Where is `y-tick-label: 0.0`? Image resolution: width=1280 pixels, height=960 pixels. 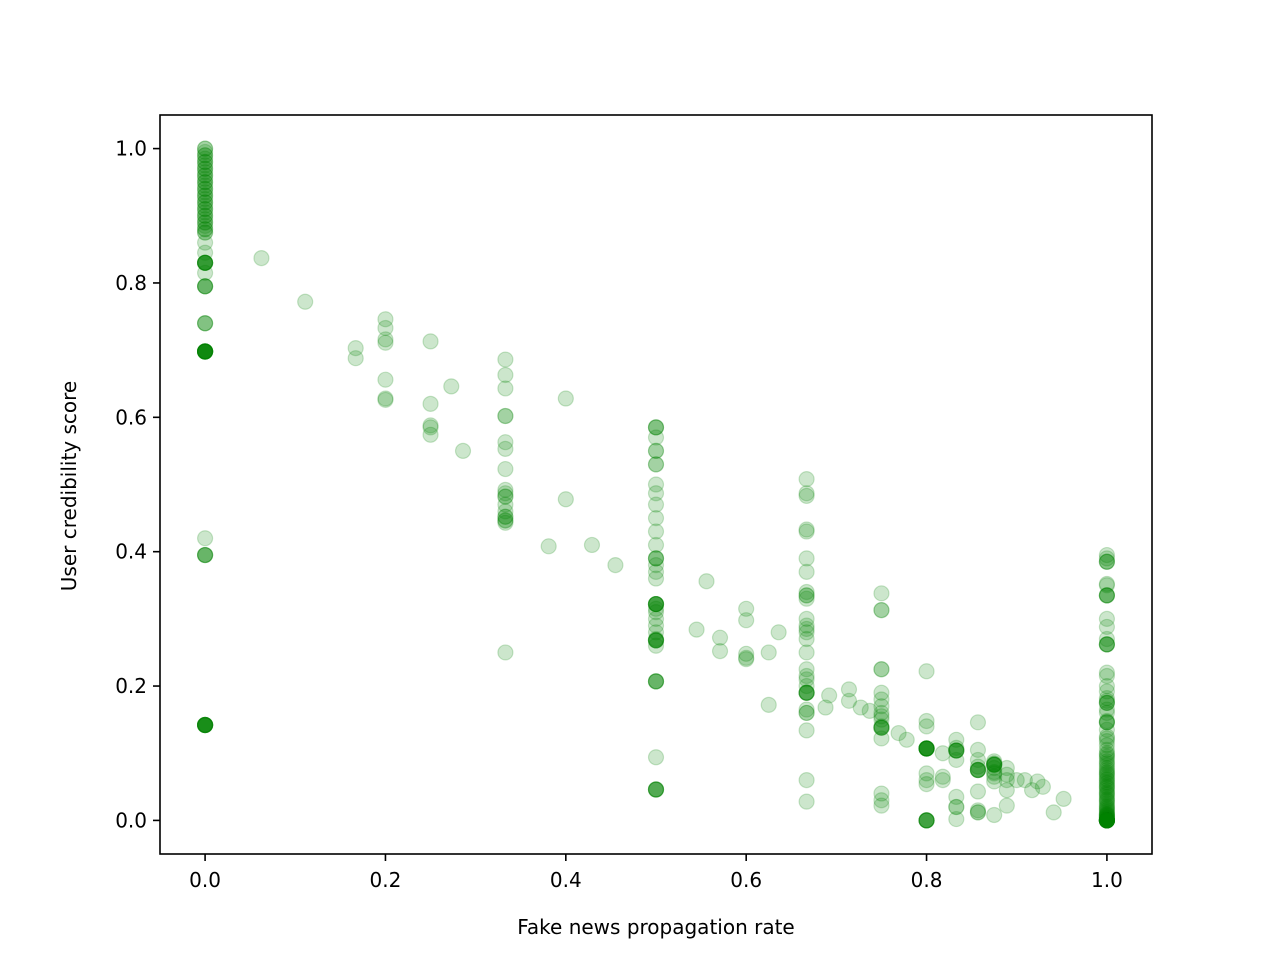
y-tick-label: 0.0 is located at coordinates (131, 820).